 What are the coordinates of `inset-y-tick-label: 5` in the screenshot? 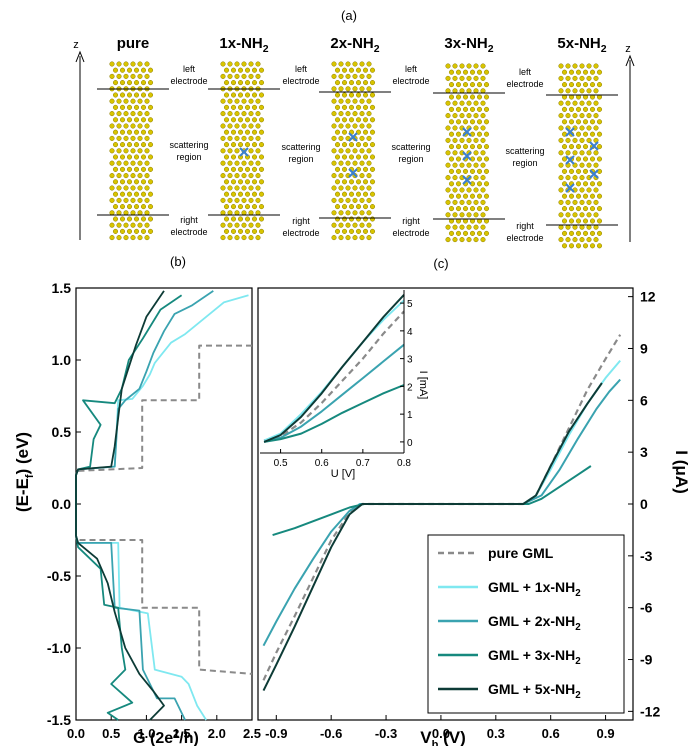 It's located at (410, 304).